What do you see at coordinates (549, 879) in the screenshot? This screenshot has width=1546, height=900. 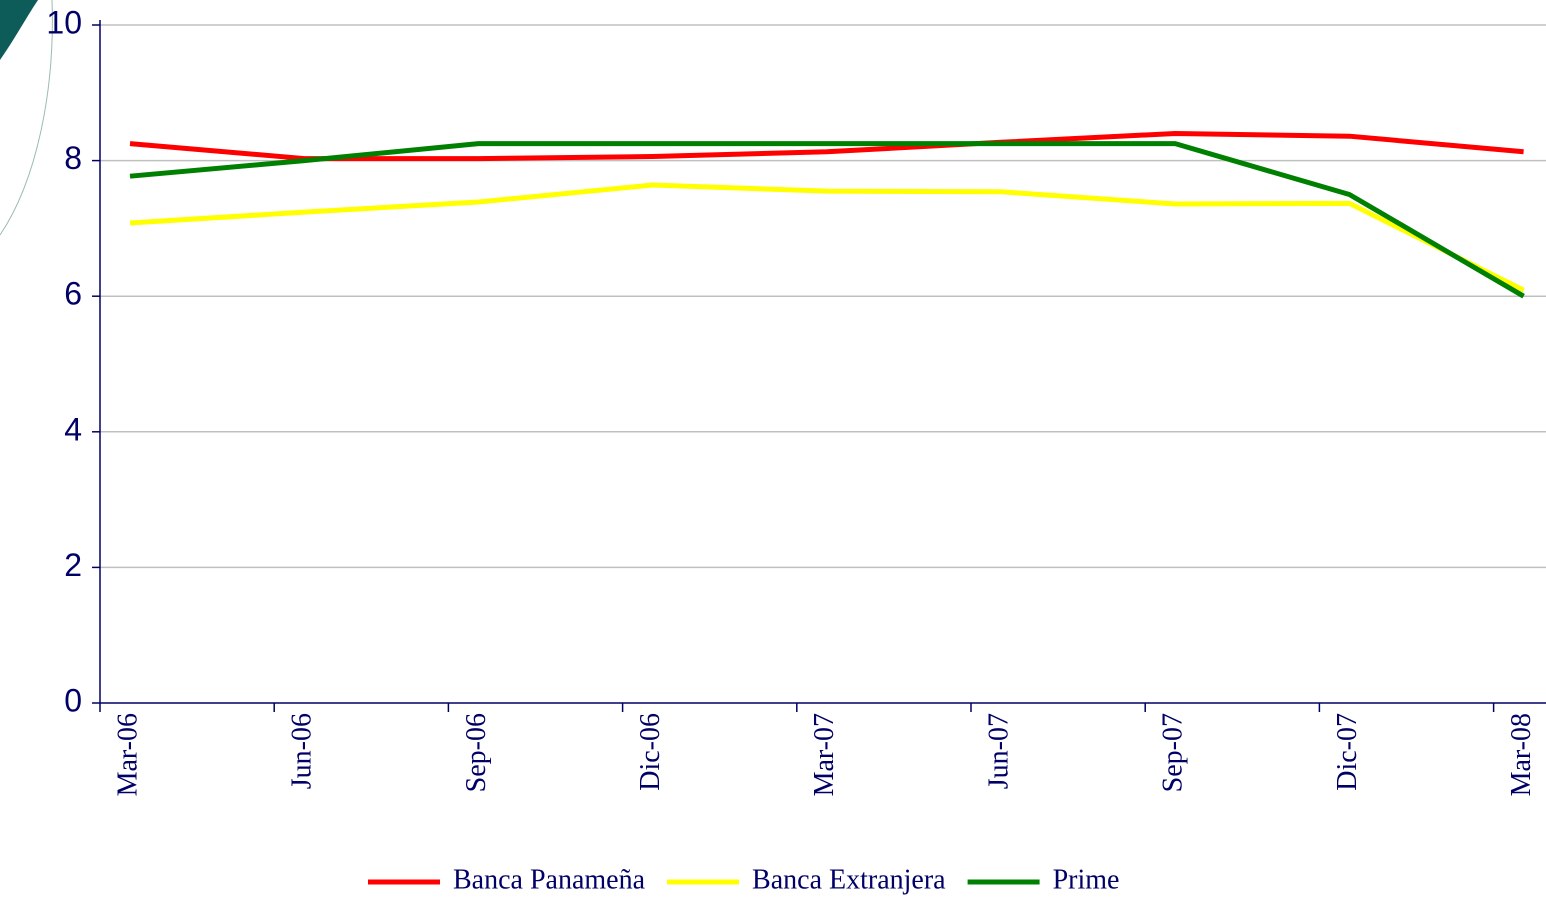 I see `legend-label: Banca Panameña` at bounding box center [549, 879].